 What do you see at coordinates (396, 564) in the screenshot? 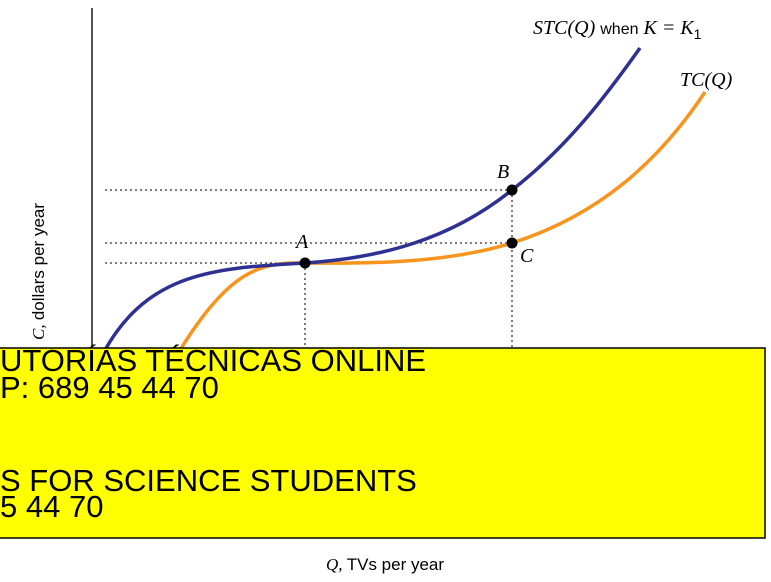
I see `label-part: TVs per year` at bounding box center [396, 564].